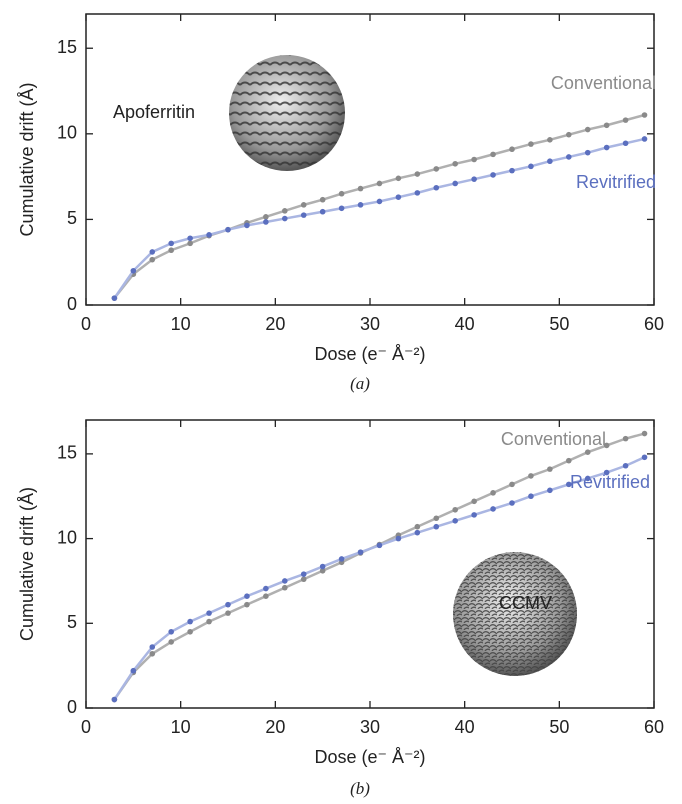 This screenshot has width=682, height=804. Describe the element at coordinates (181, 324) in the screenshot. I see `x-tick-label: 10` at that location.